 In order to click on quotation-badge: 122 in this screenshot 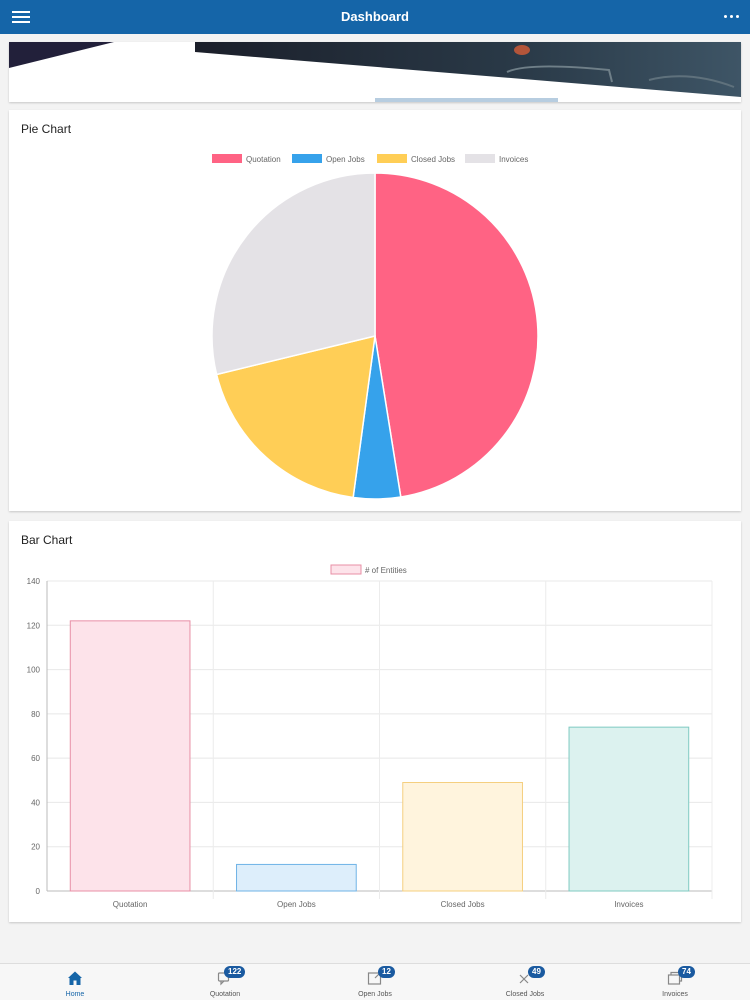, I will do `click(235, 972)`.